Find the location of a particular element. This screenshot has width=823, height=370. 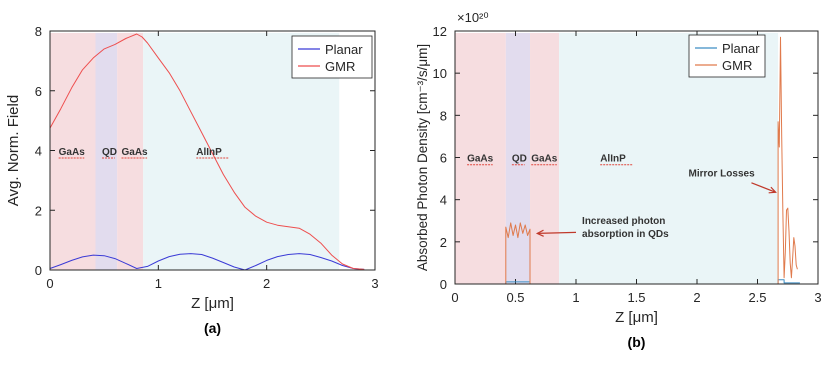

panel-label: (b) is located at coordinates (637, 342).